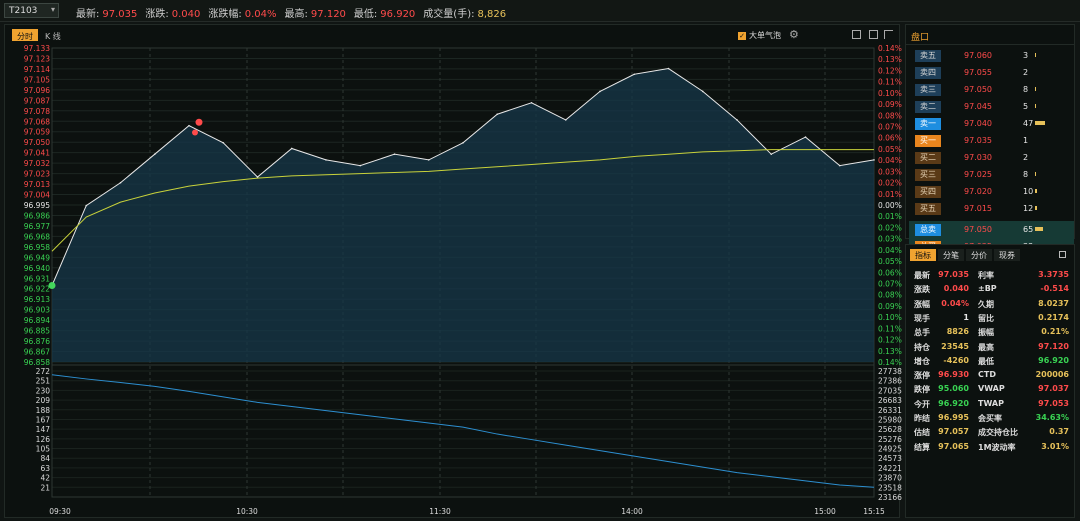 The width and height of the screenshot is (1080, 521). What do you see at coordinates (43, 371) in the screenshot?
I see `volume-tick: 272` at bounding box center [43, 371].